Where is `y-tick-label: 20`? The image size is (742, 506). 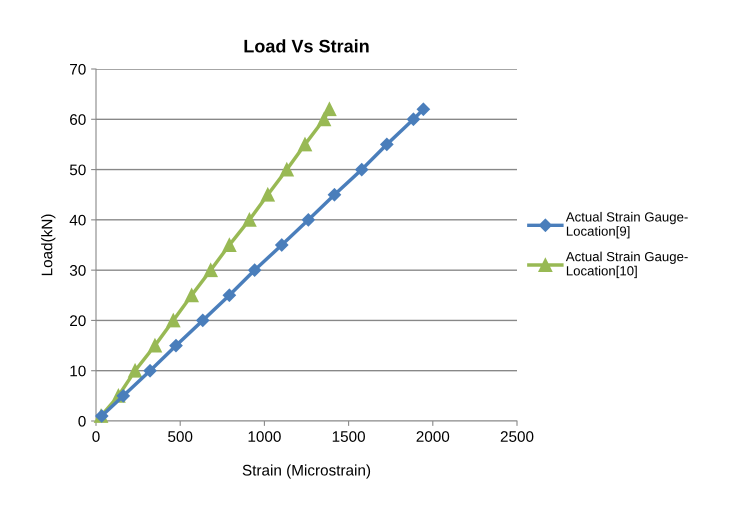 y-tick-label: 20 is located at coordinates (78, 320).